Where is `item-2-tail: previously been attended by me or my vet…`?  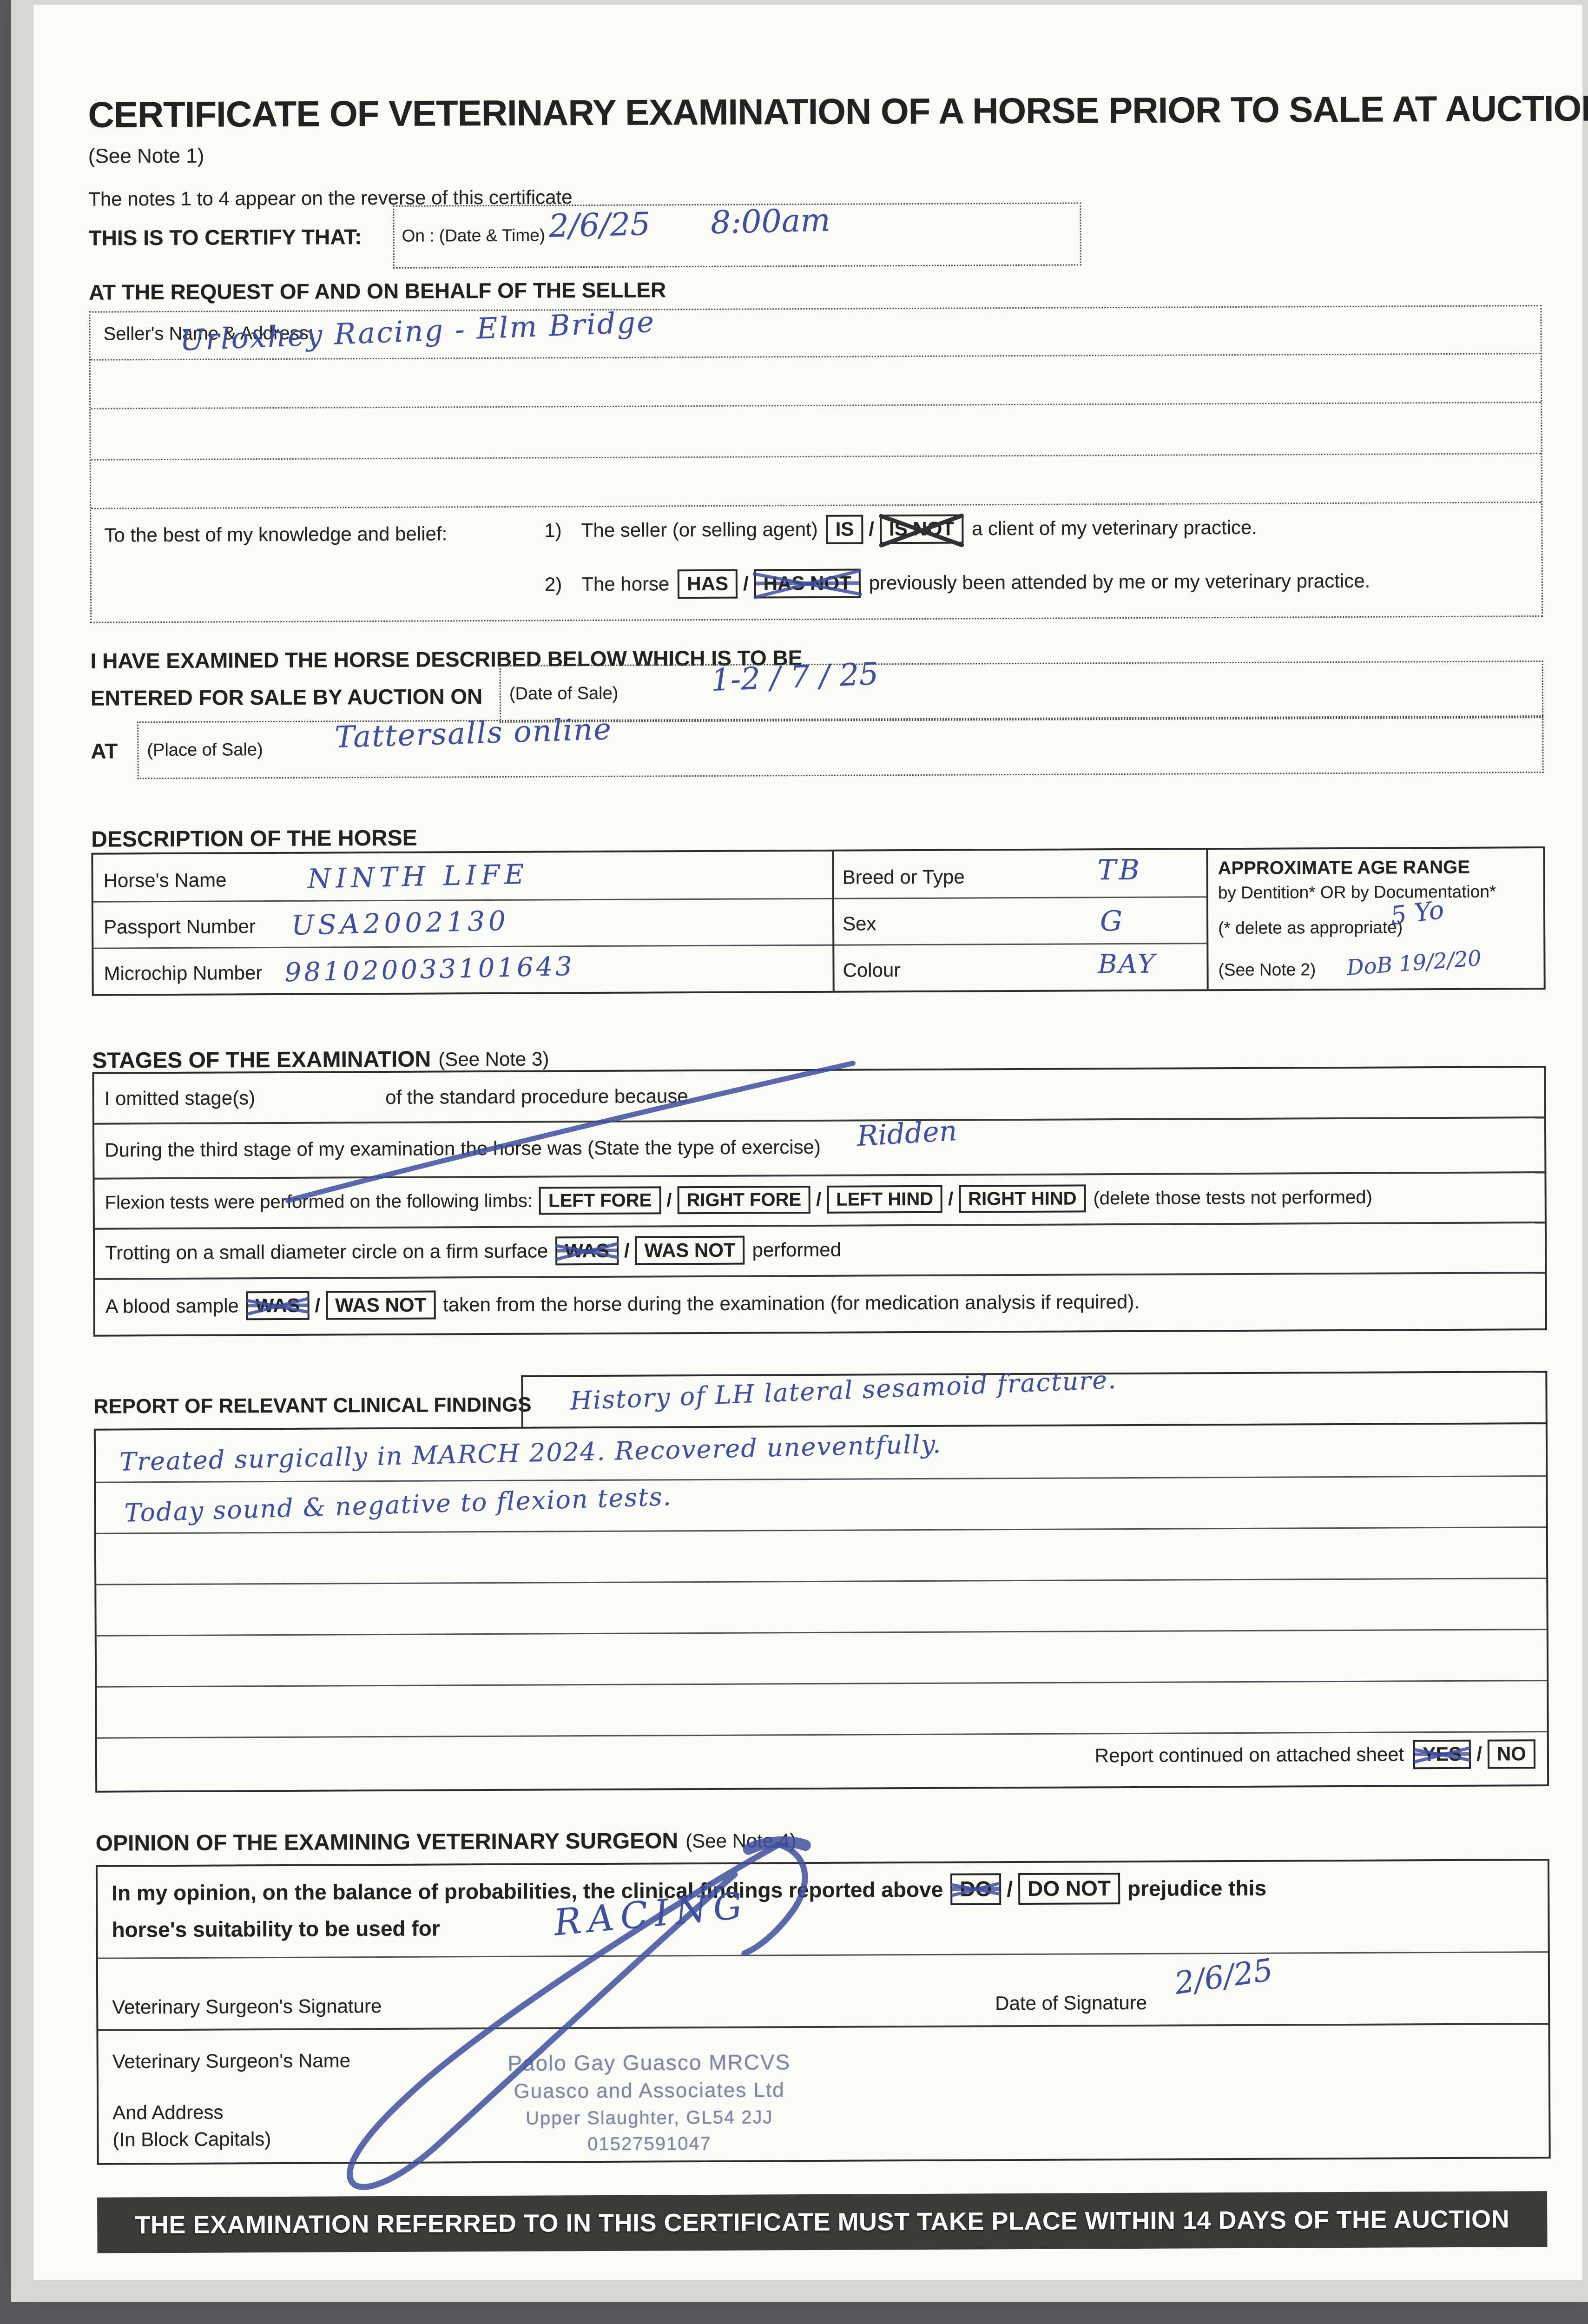 item-2-tail: previously been attended by me or my vet… is located at coordinates (1120, 581).